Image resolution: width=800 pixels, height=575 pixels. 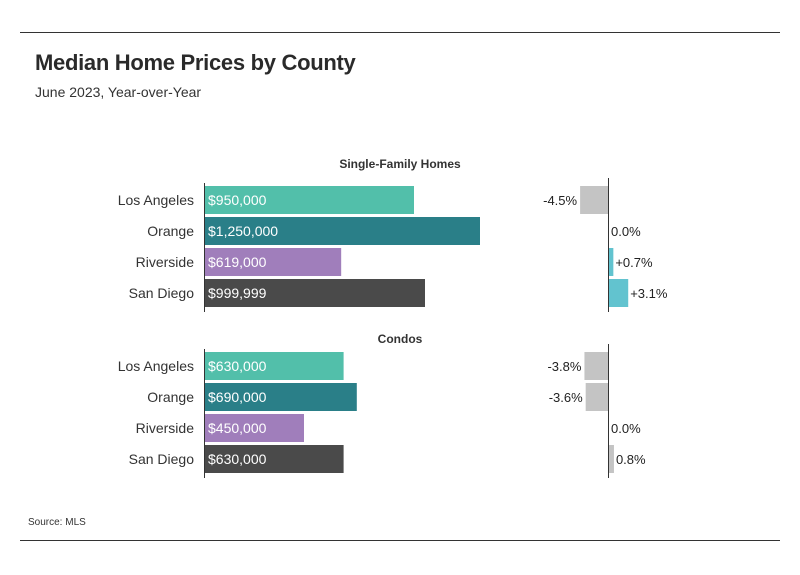 What do you see at coordinates (273, 262) in the screenshot?
I see `price-bar-single-family-homes-riverside` at bounding box center [273, 262].